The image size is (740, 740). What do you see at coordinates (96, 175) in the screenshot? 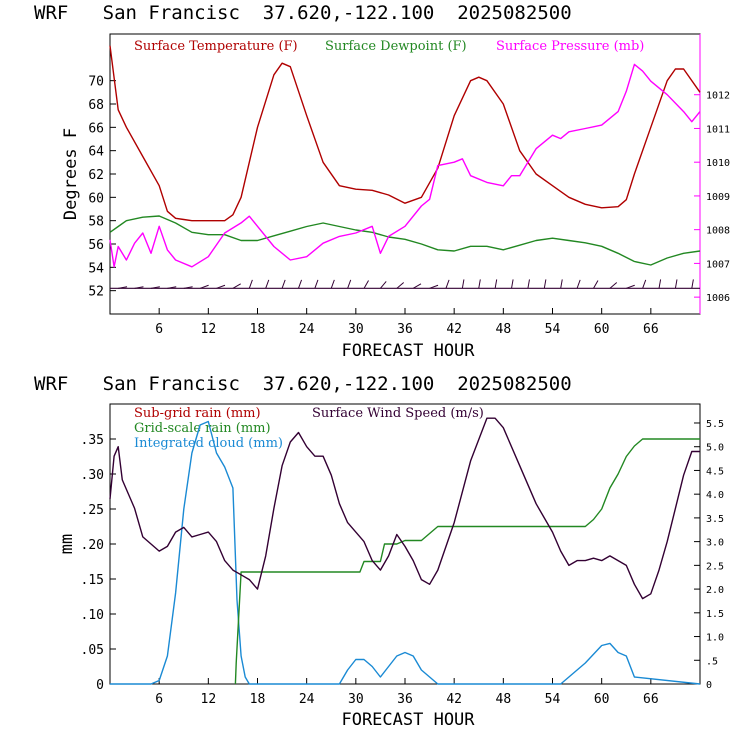
I see `top-y-tick-label: 62` at bounding box center [96, 175].